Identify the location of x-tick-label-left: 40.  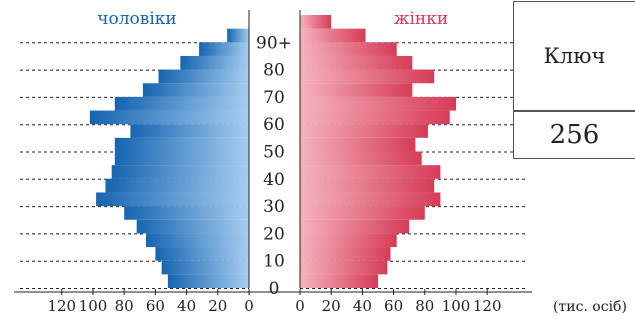
(186, 306).